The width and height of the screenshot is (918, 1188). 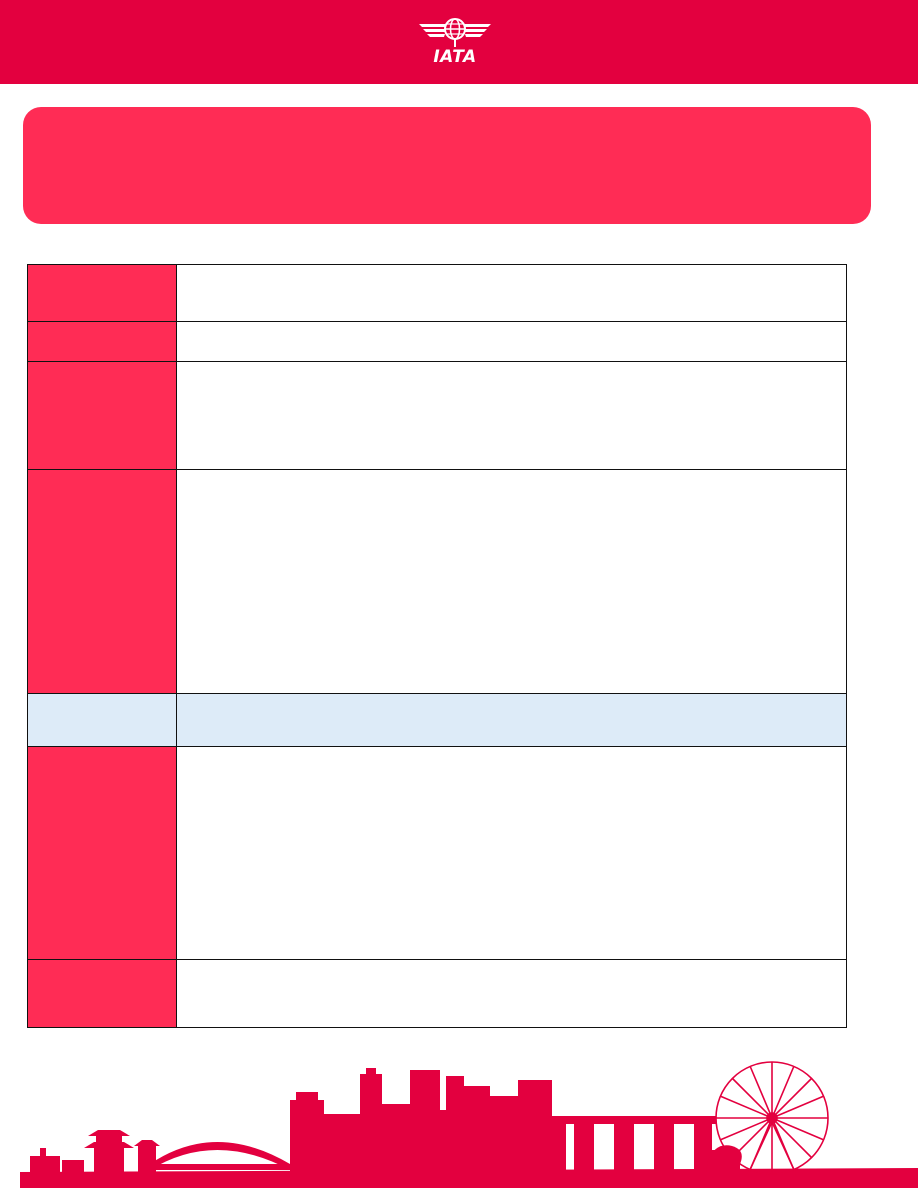 I want to click on iata-logo: IATA, so click(x=455, y=41).